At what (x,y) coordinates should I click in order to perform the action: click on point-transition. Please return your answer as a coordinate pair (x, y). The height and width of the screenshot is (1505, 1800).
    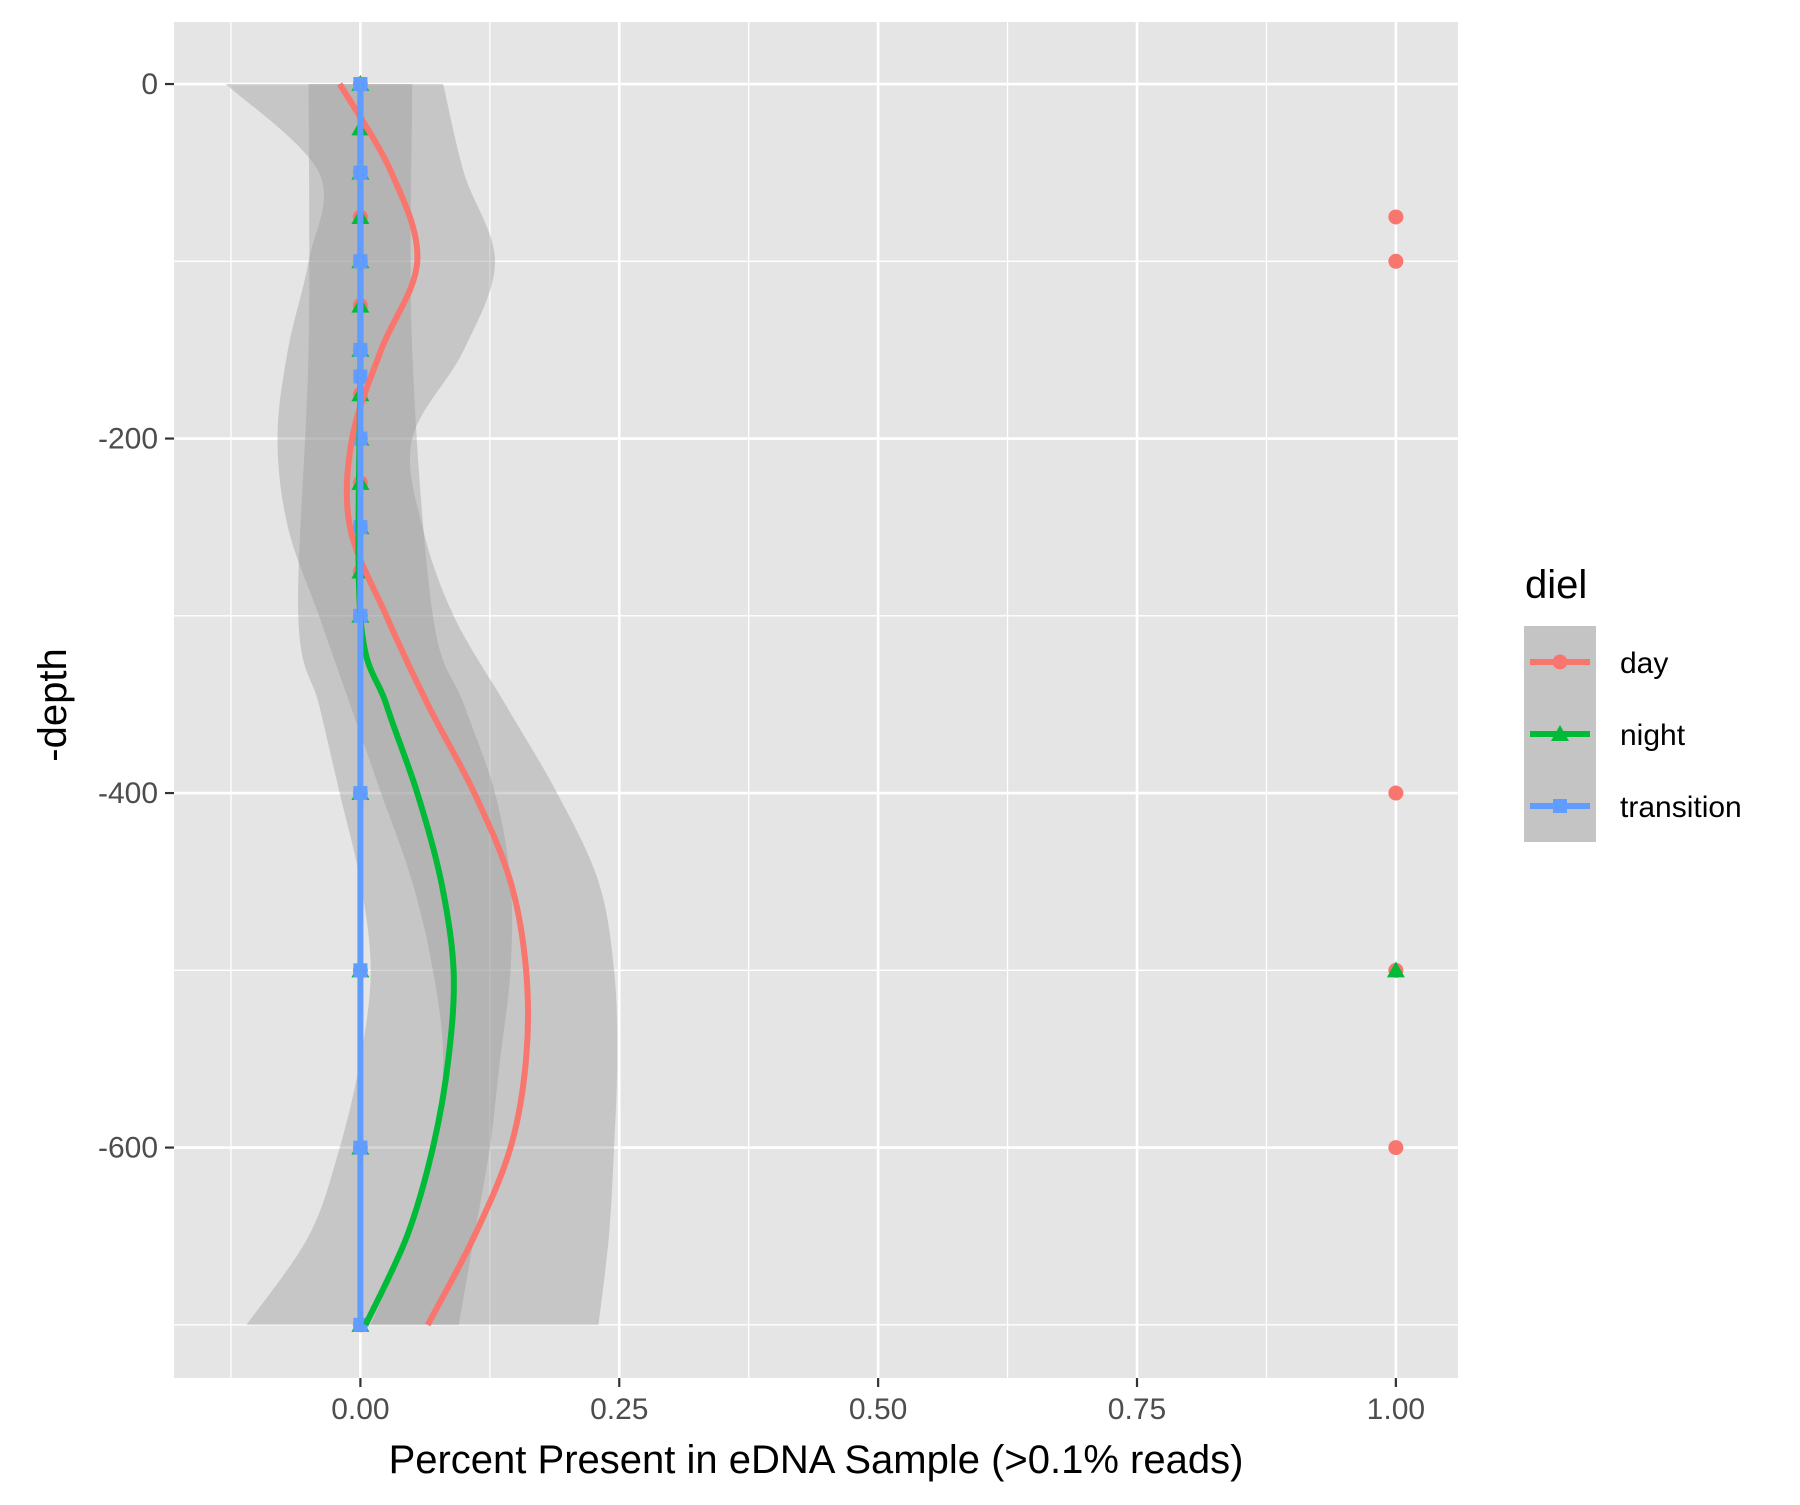
    Looking at the image, I should click on (360, 1324).